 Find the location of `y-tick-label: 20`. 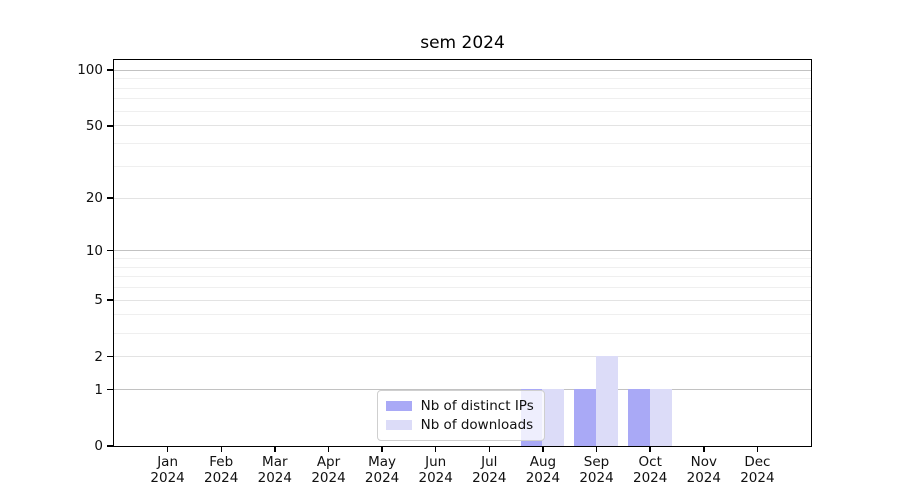

y-tick-label: 20 is located at coordinates (94, 198).